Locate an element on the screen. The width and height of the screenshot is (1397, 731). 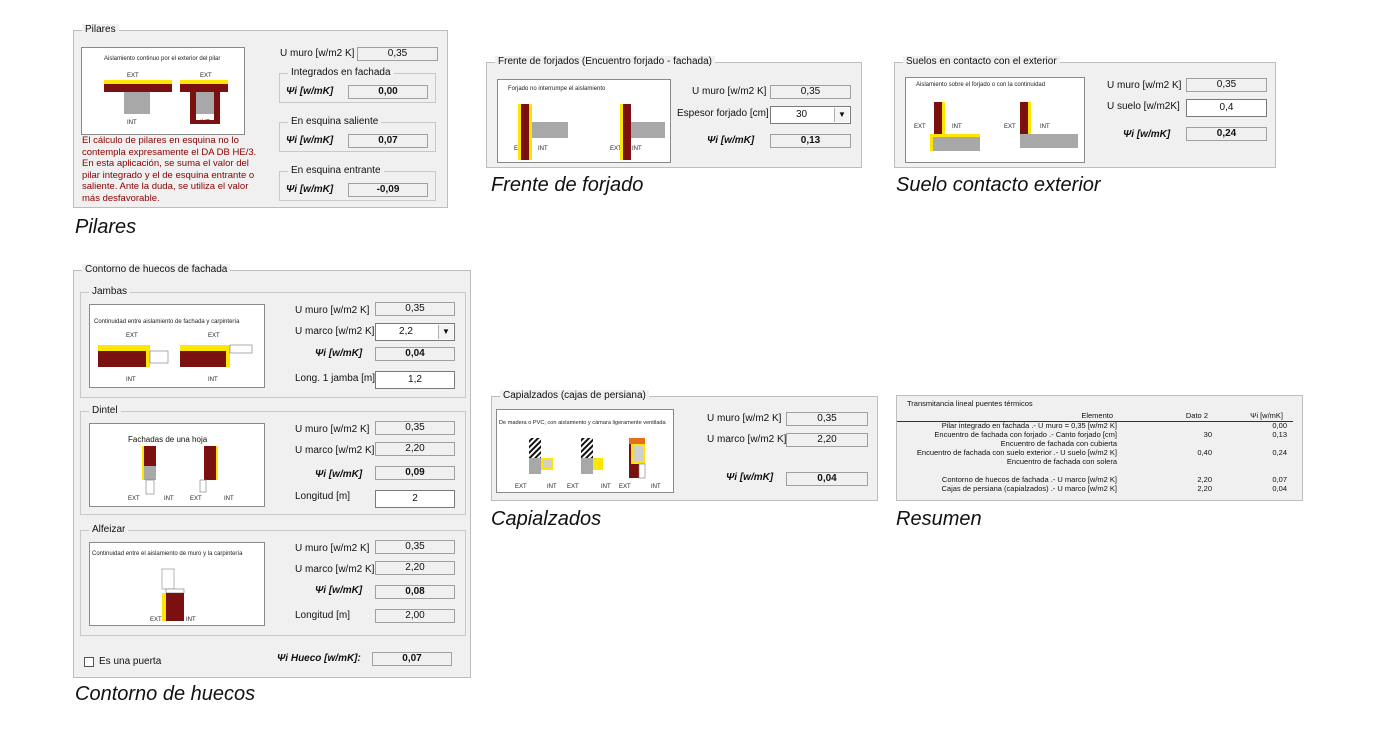
suelo-u-suelo-input: 0,4 is located at coordinates (1226, 108).